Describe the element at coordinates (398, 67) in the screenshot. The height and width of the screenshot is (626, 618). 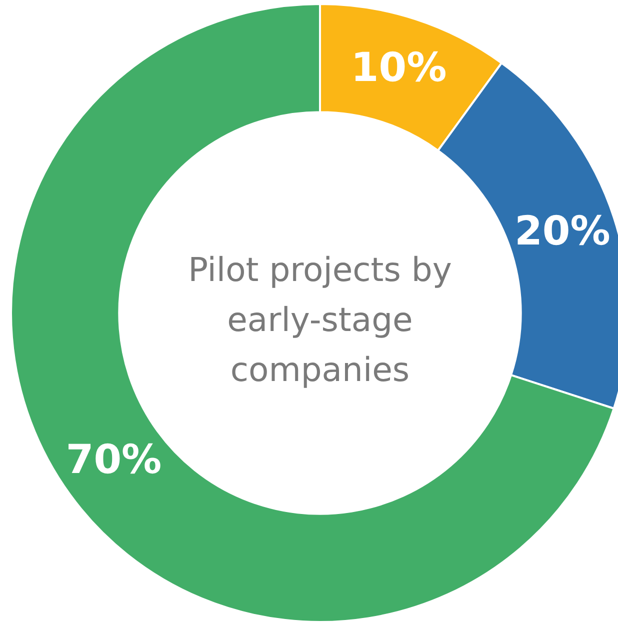
I see `data-label: 10%` at that location.